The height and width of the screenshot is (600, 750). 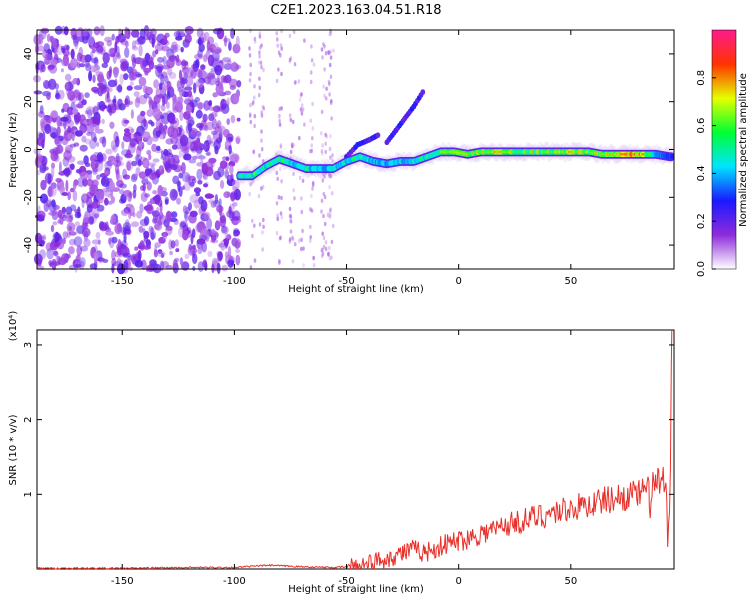 What do you see at coordinates (28, 494) in the screenshot?
I see `y-tick-label: 1` at bounding box center [28, 494].